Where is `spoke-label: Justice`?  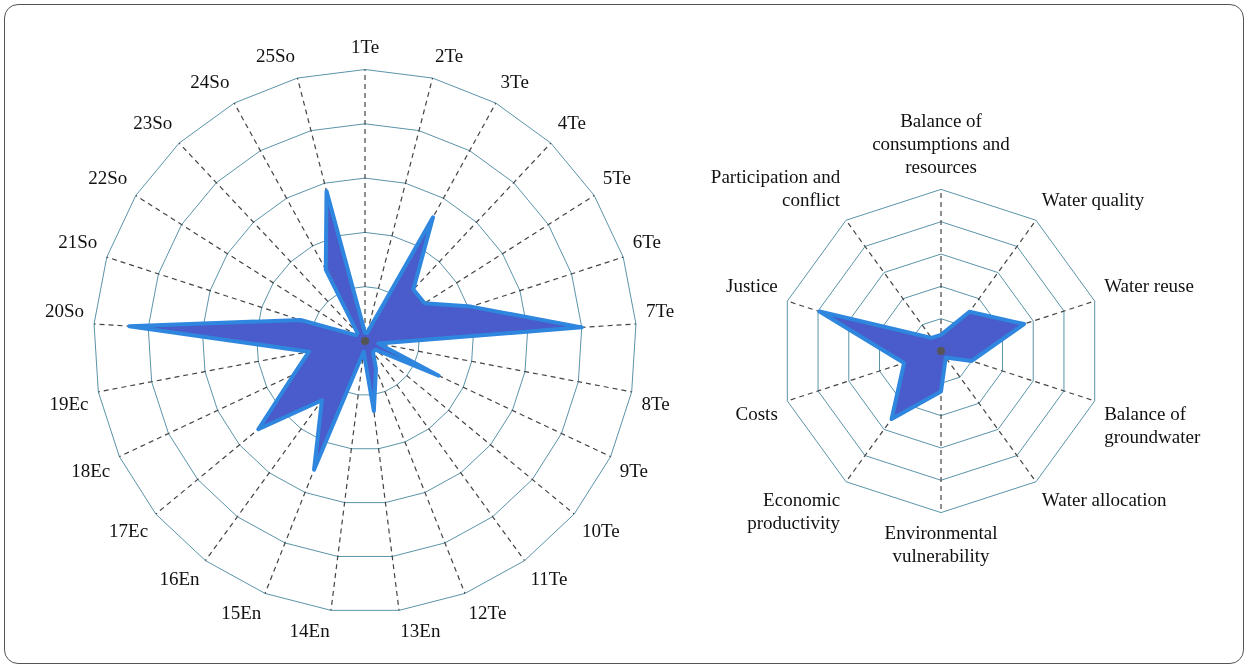 spoke-label: Justice is located at coordinates (752, 285).